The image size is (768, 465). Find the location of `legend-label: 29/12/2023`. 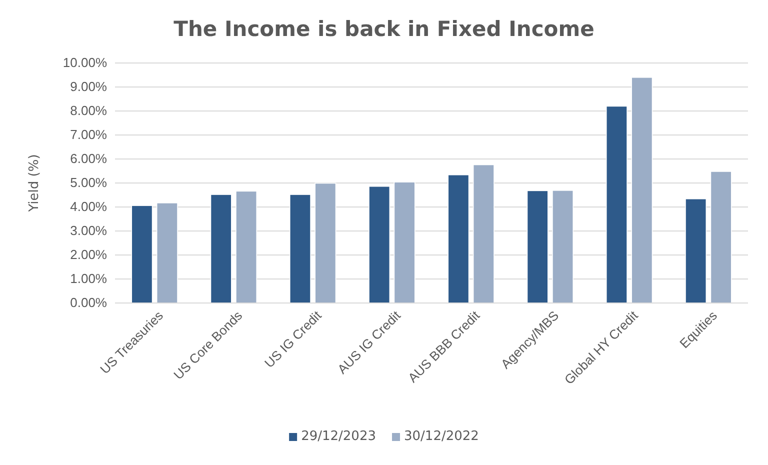

legend-label: 29/12/2023 is located at coordinates (338, 436).